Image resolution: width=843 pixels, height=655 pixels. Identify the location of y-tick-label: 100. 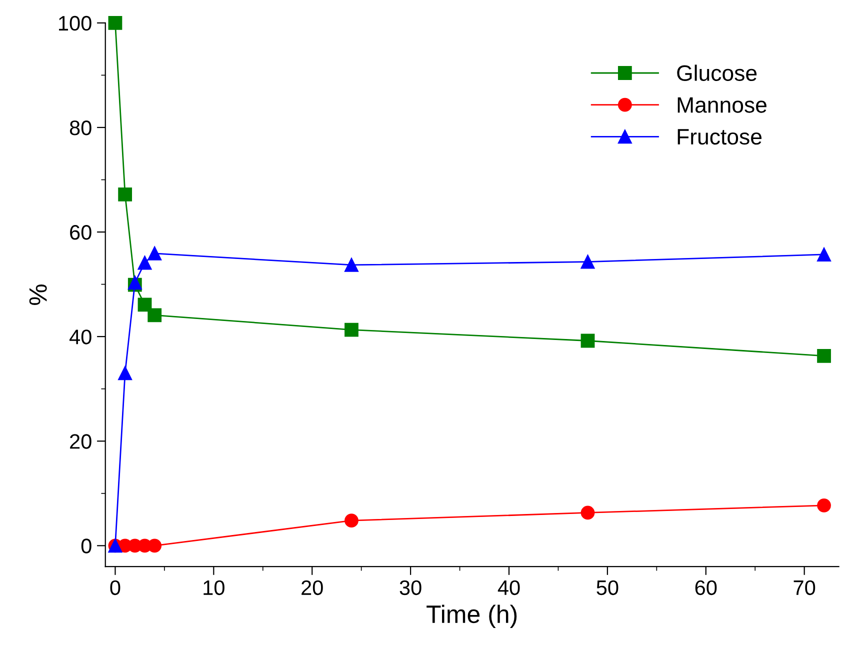
(75, 23).